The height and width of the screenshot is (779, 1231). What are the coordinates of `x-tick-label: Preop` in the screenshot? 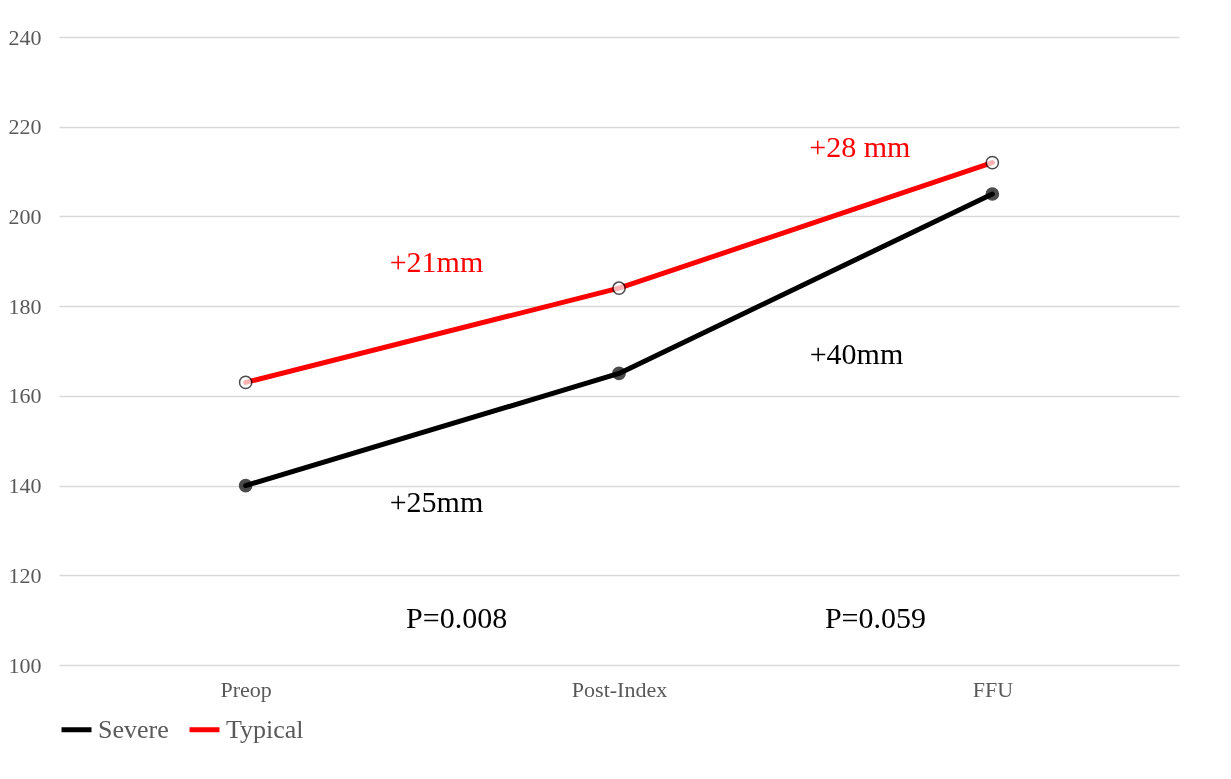 It's located at (246, 689).